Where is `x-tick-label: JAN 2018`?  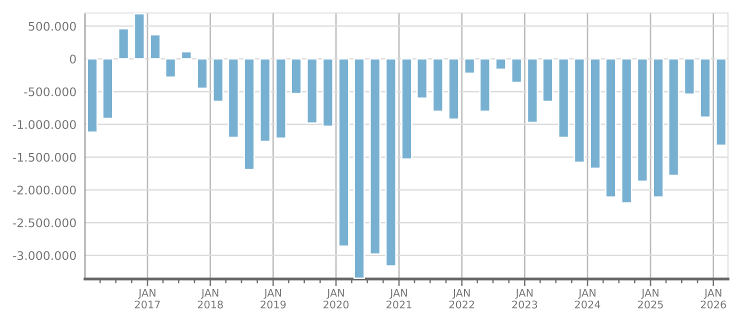
x-tick-label: JAN 2018 is located at coordinates (210, 298).